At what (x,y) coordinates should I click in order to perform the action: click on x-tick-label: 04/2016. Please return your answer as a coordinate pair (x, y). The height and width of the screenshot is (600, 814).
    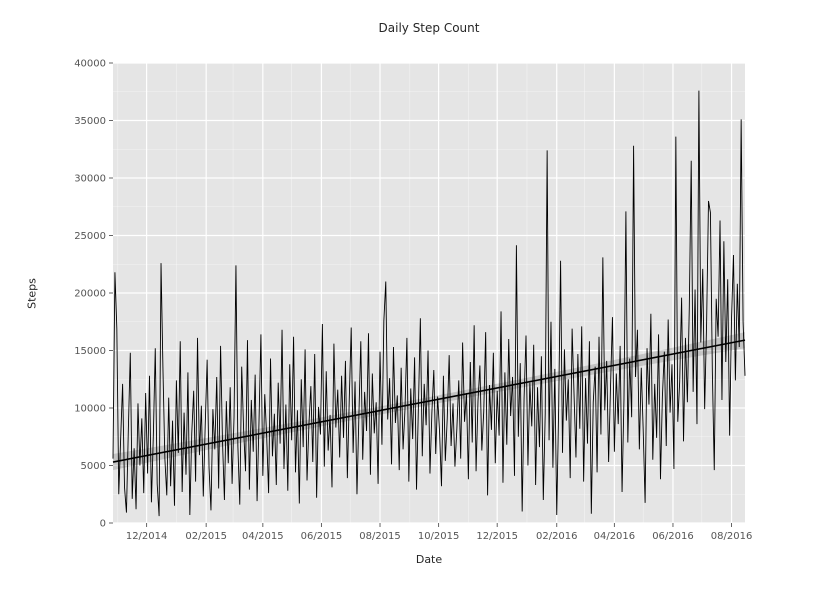
    Looking at the image, I should click on (615, 536).